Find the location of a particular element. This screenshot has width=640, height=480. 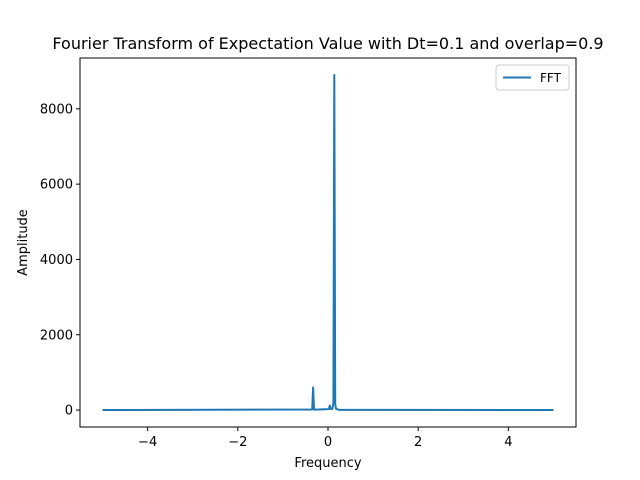

y-tick-label: 8000 is located at coordinates (56, 109).